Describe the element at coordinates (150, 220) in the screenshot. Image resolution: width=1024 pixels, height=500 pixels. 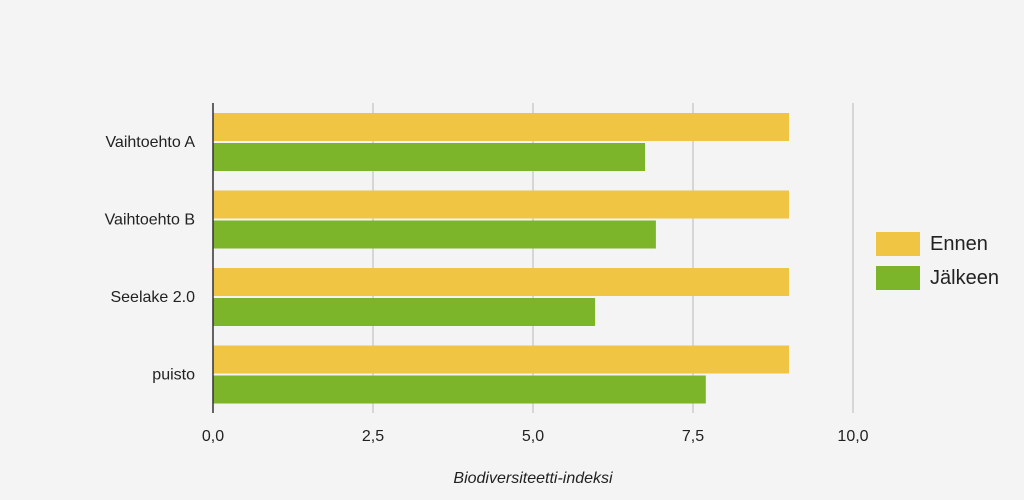
I see `category-label-1: Vaihtoehto B` at that location.